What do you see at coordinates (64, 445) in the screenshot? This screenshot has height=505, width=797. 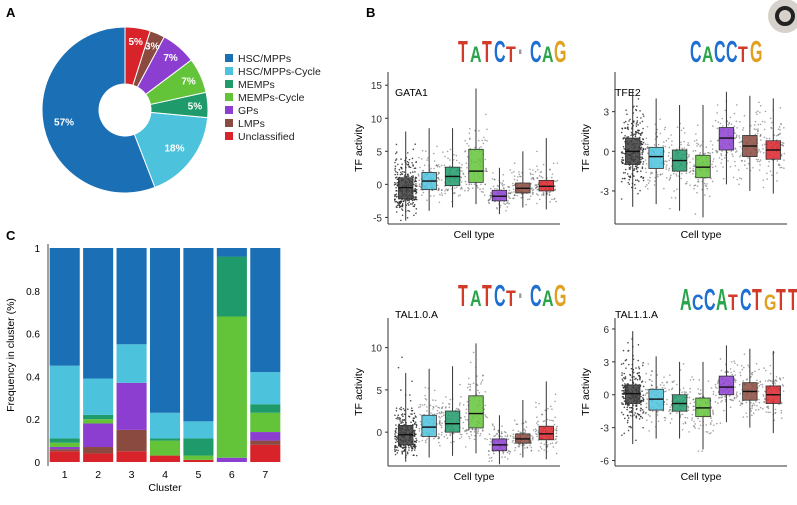 I see `bar-segment-memps-cycle` at bounding box center [64, 445].